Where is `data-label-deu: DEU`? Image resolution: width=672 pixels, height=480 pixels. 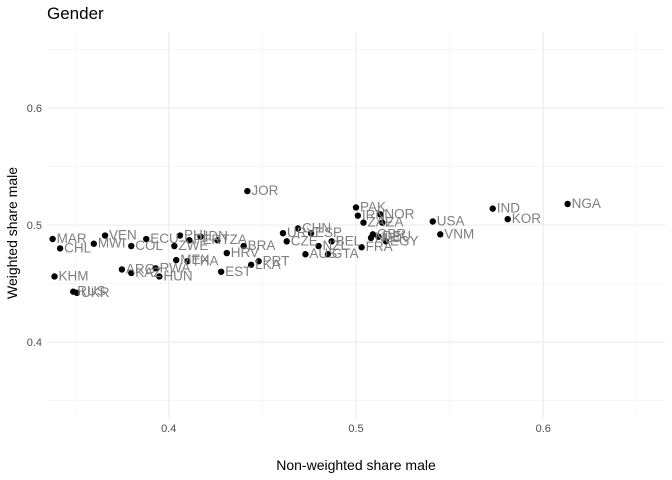 data-label-deu: DEU is located at coordinates (396, 236).